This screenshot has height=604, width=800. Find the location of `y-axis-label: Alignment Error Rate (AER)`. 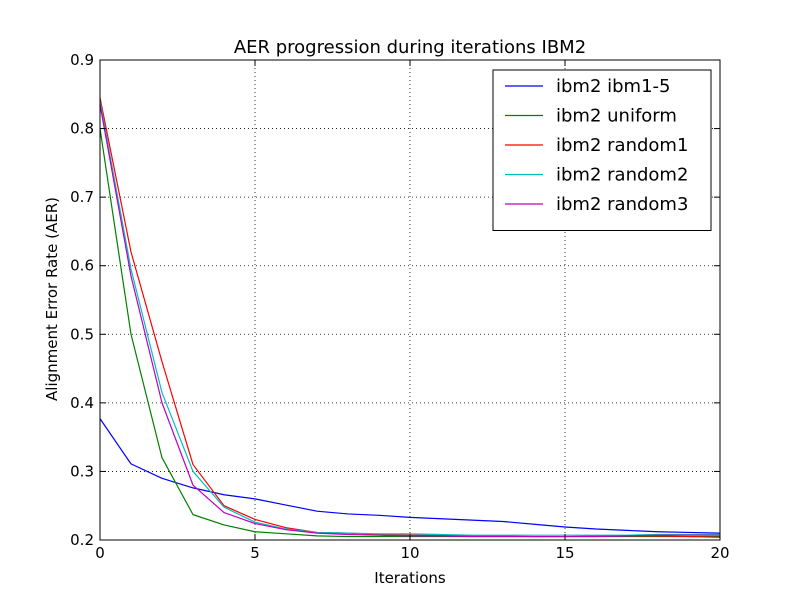

y-axis-label: Alignment Error Rate (AER) is located at coordinates (52, 299).